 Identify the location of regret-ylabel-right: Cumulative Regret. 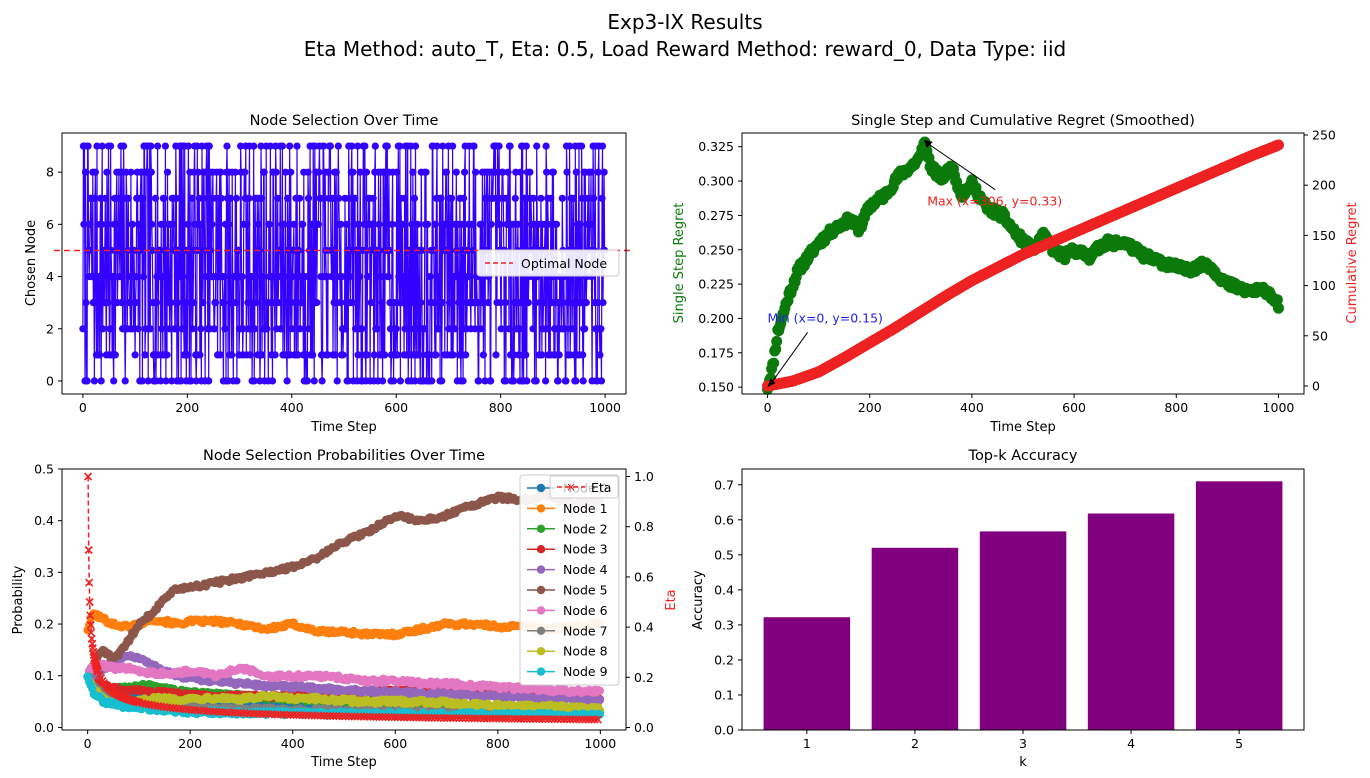
(1352, 262).